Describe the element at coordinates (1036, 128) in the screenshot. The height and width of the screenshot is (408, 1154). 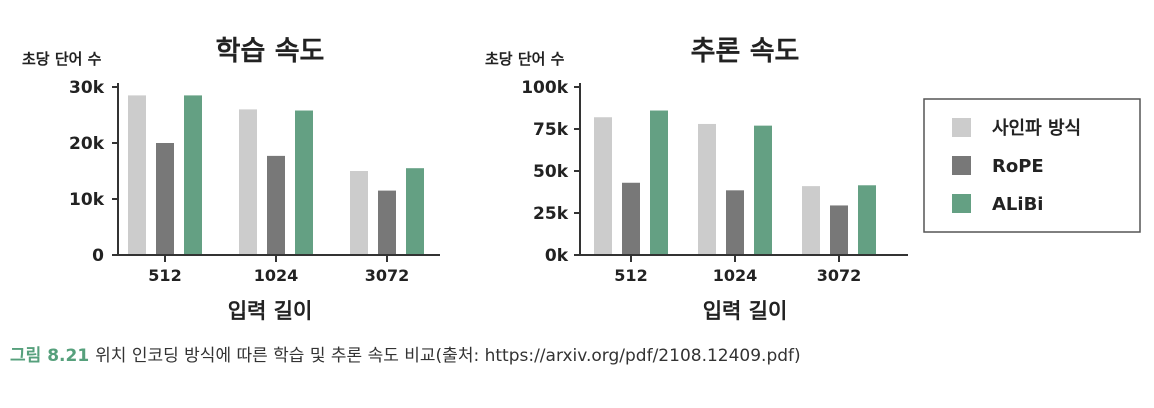
I see `legend-label: 사인파 방식` at that location.